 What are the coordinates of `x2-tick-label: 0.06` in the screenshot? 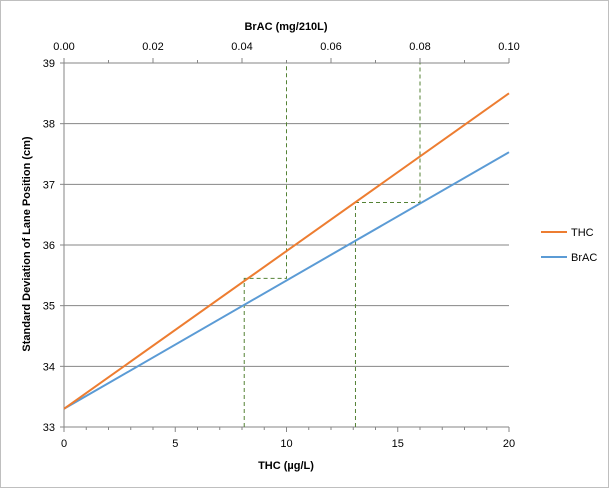 It's located at (330, 47).